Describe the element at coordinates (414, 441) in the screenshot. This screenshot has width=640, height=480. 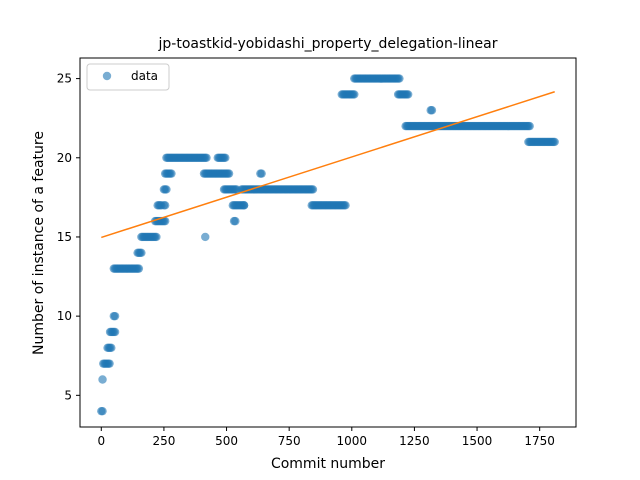
I see `x-tick-label: 1250` at that location.